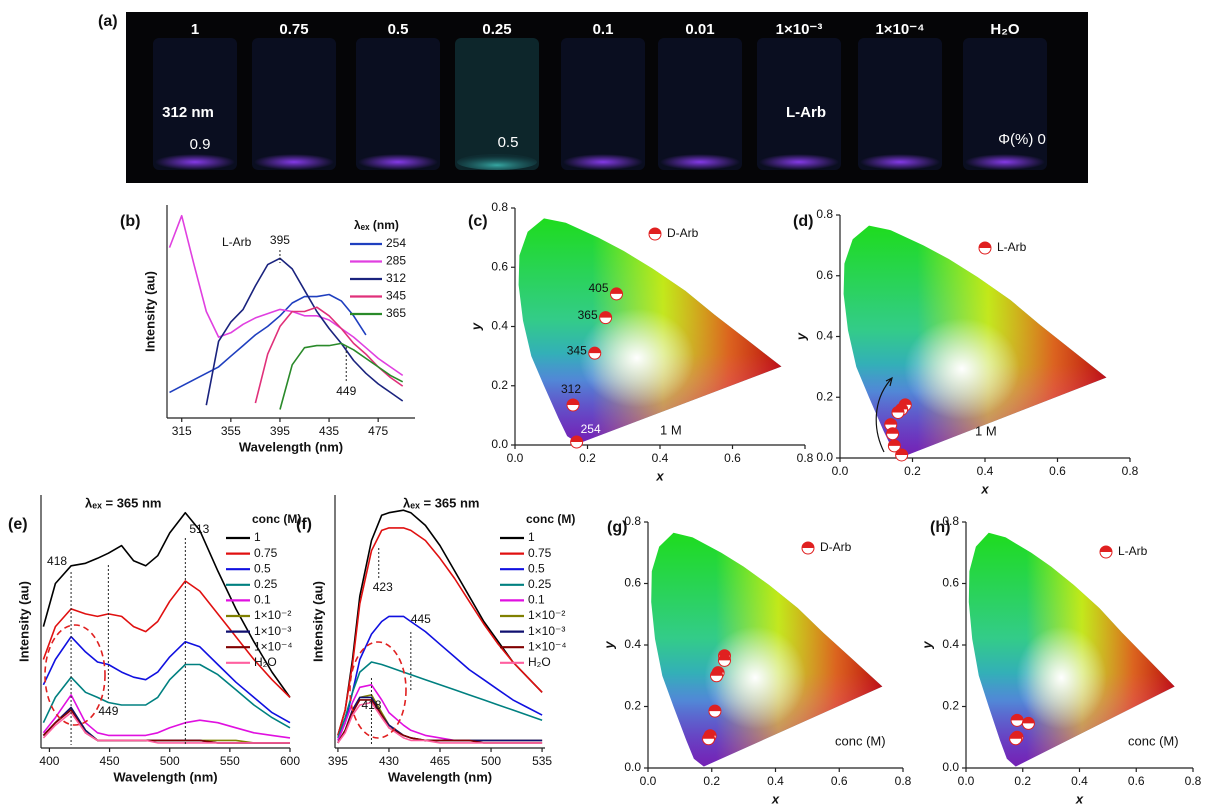  What do you see at coordinates (396, 278) in the screenshot?
I see `legend-label: 312` at bounding box center [396, 278].